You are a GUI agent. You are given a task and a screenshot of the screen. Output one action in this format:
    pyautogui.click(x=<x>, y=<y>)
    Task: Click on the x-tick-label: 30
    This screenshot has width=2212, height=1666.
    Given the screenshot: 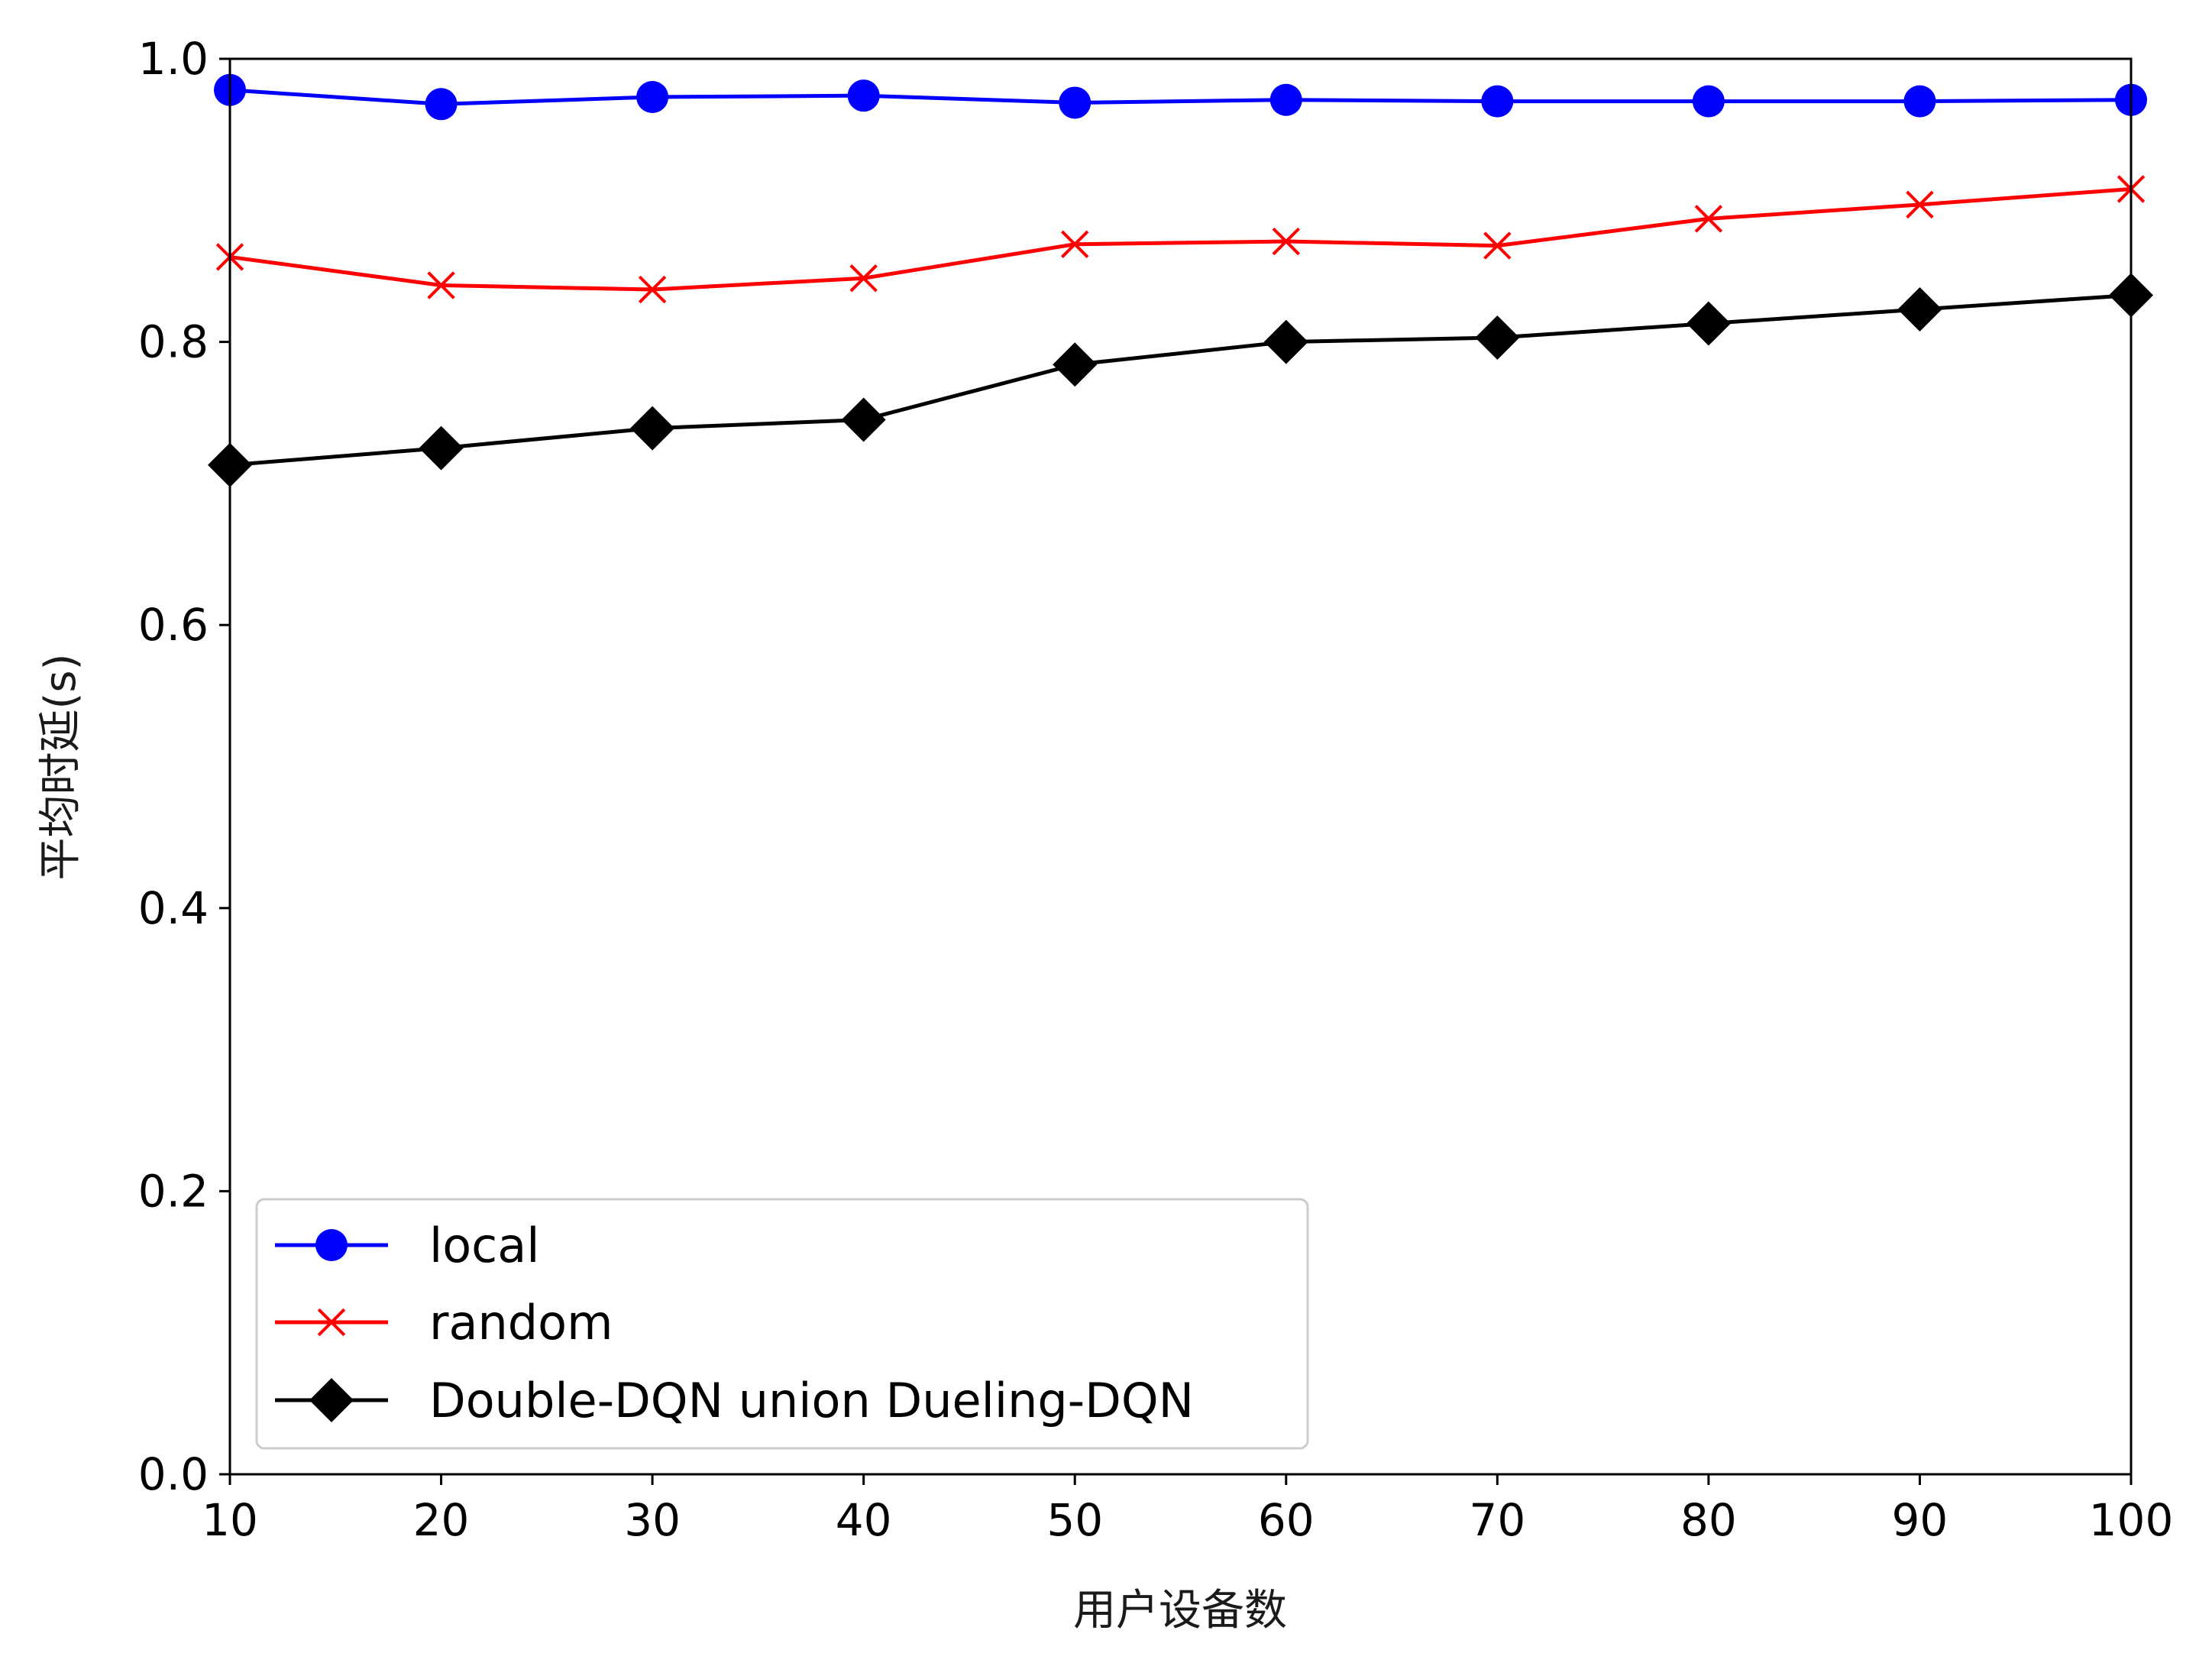 What is the action you would take?
    pyautogui.click(x=652, y=1520)
    